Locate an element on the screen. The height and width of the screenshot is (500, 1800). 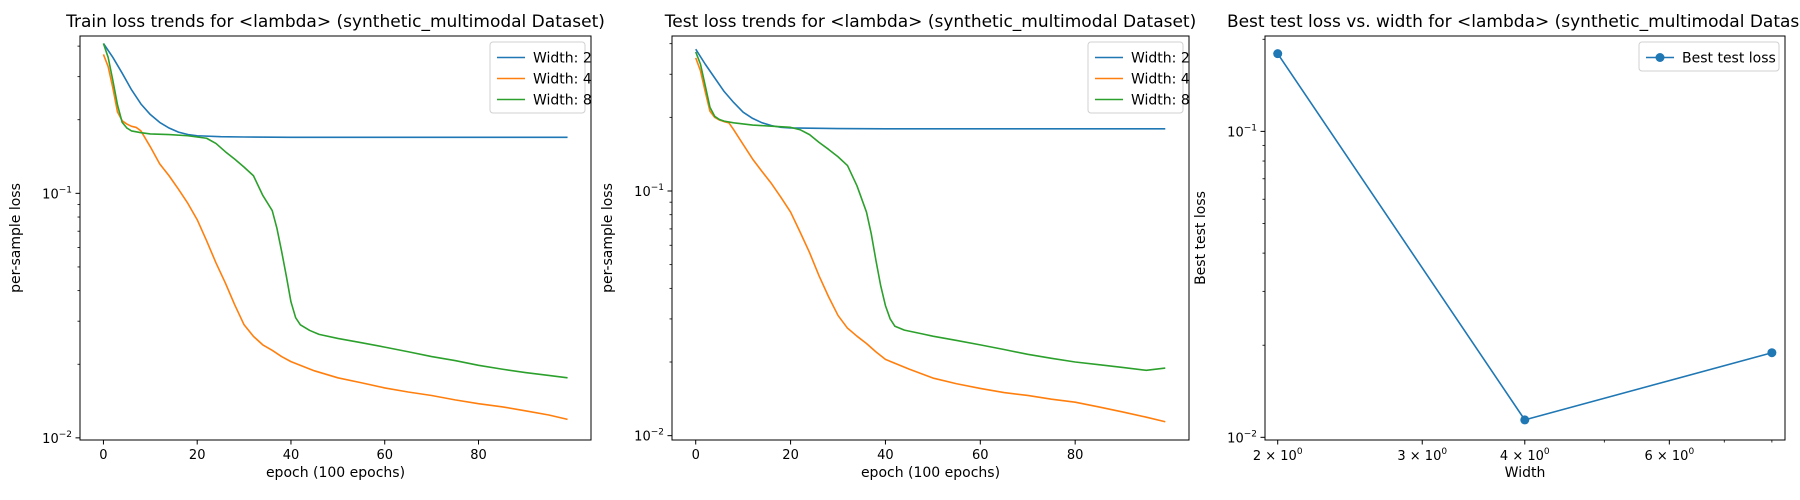
series-line is located at coordinates (335, 91).